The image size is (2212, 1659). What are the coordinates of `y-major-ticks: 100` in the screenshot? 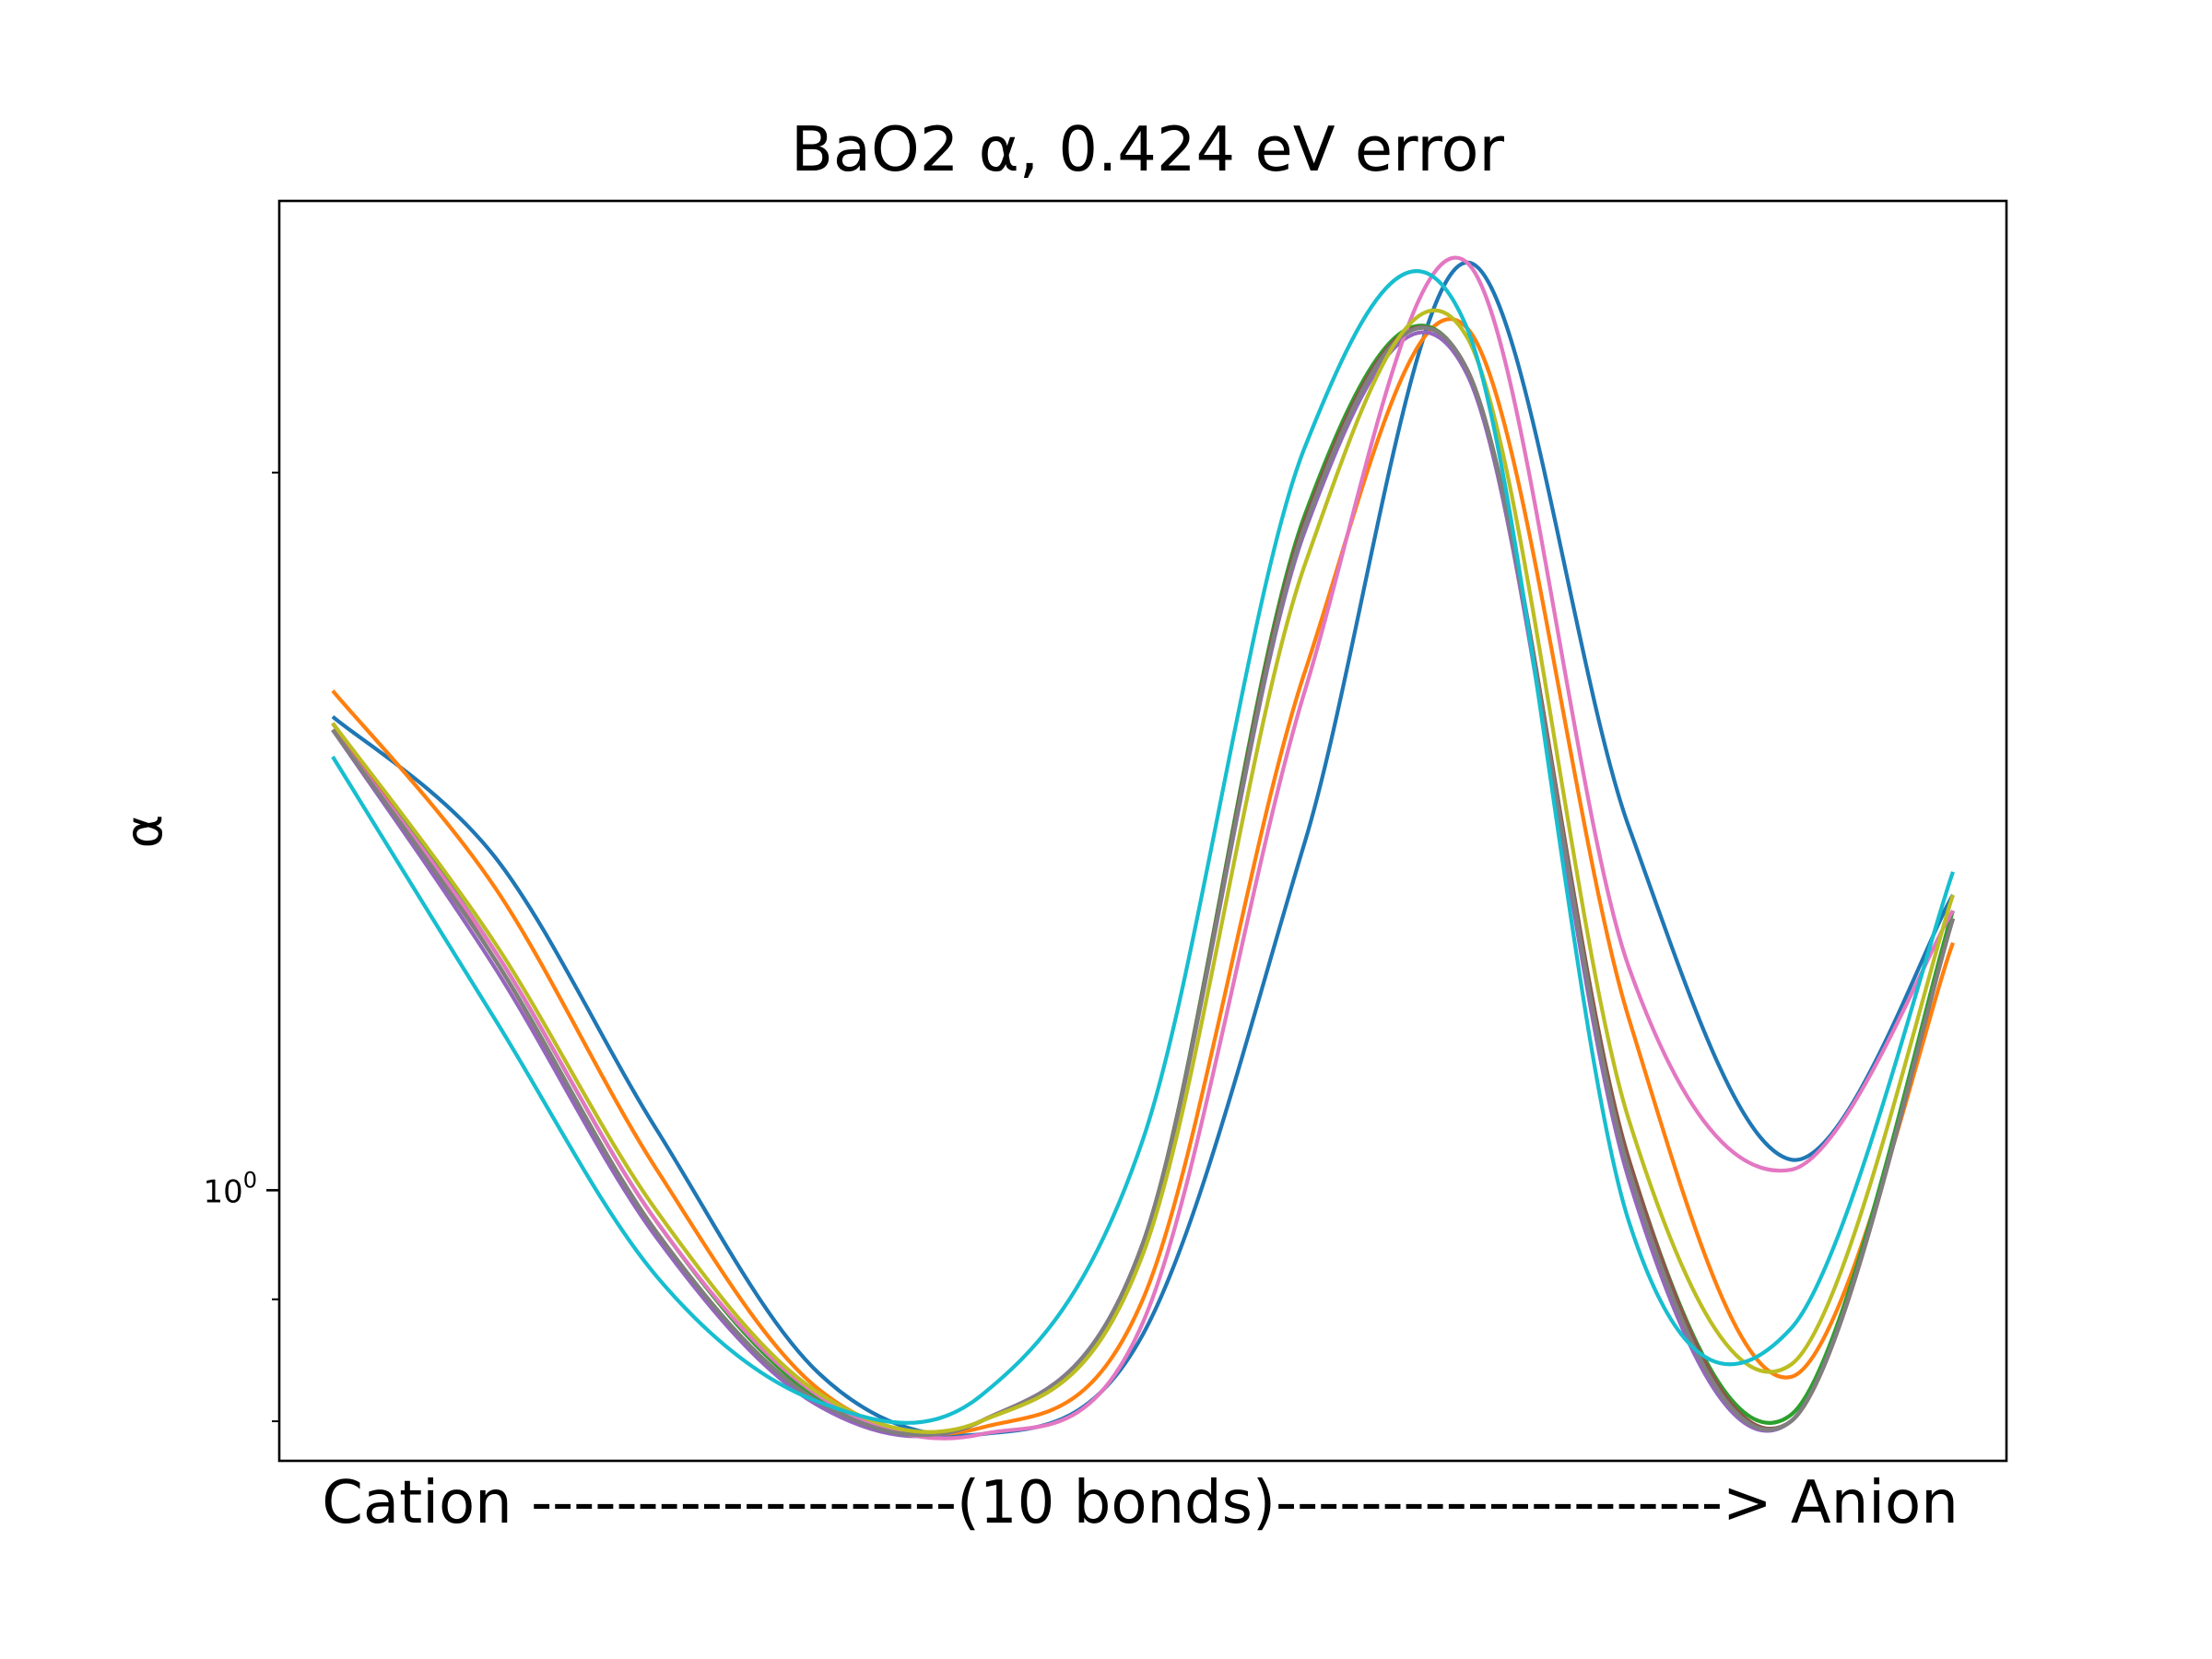 It's located at (241, 1188).